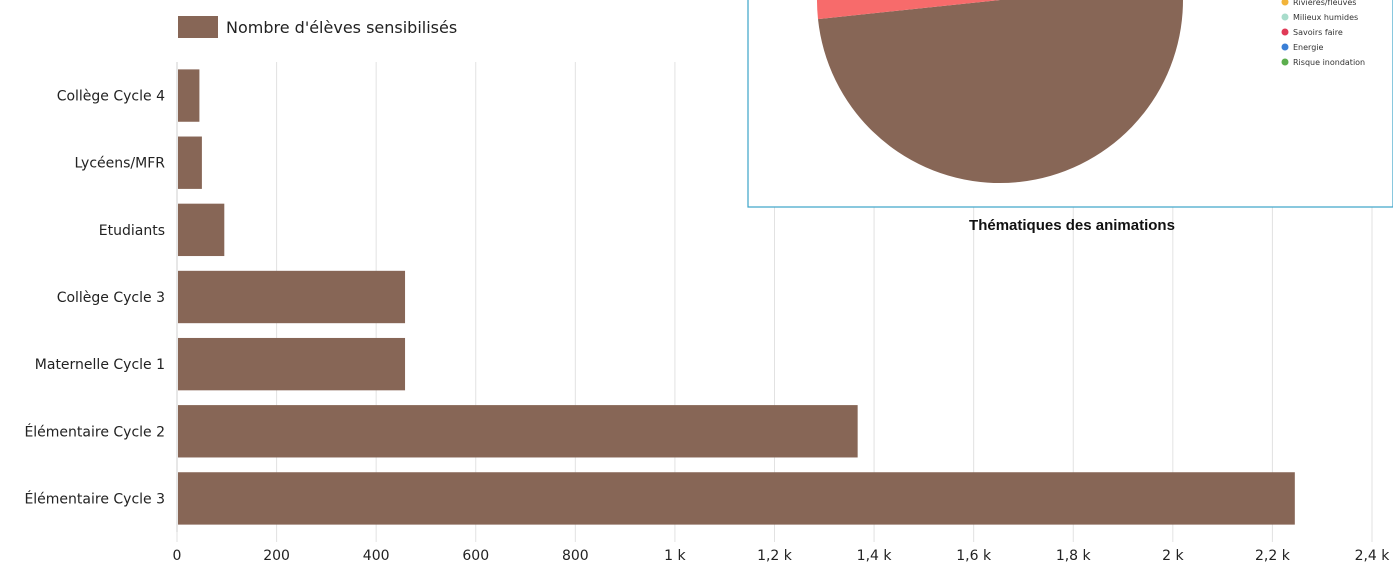 Image resolution: width=1393 pixels, height=571 pixels. I want to click on x-tick-label: 2,4 k, so click(1373, 556).